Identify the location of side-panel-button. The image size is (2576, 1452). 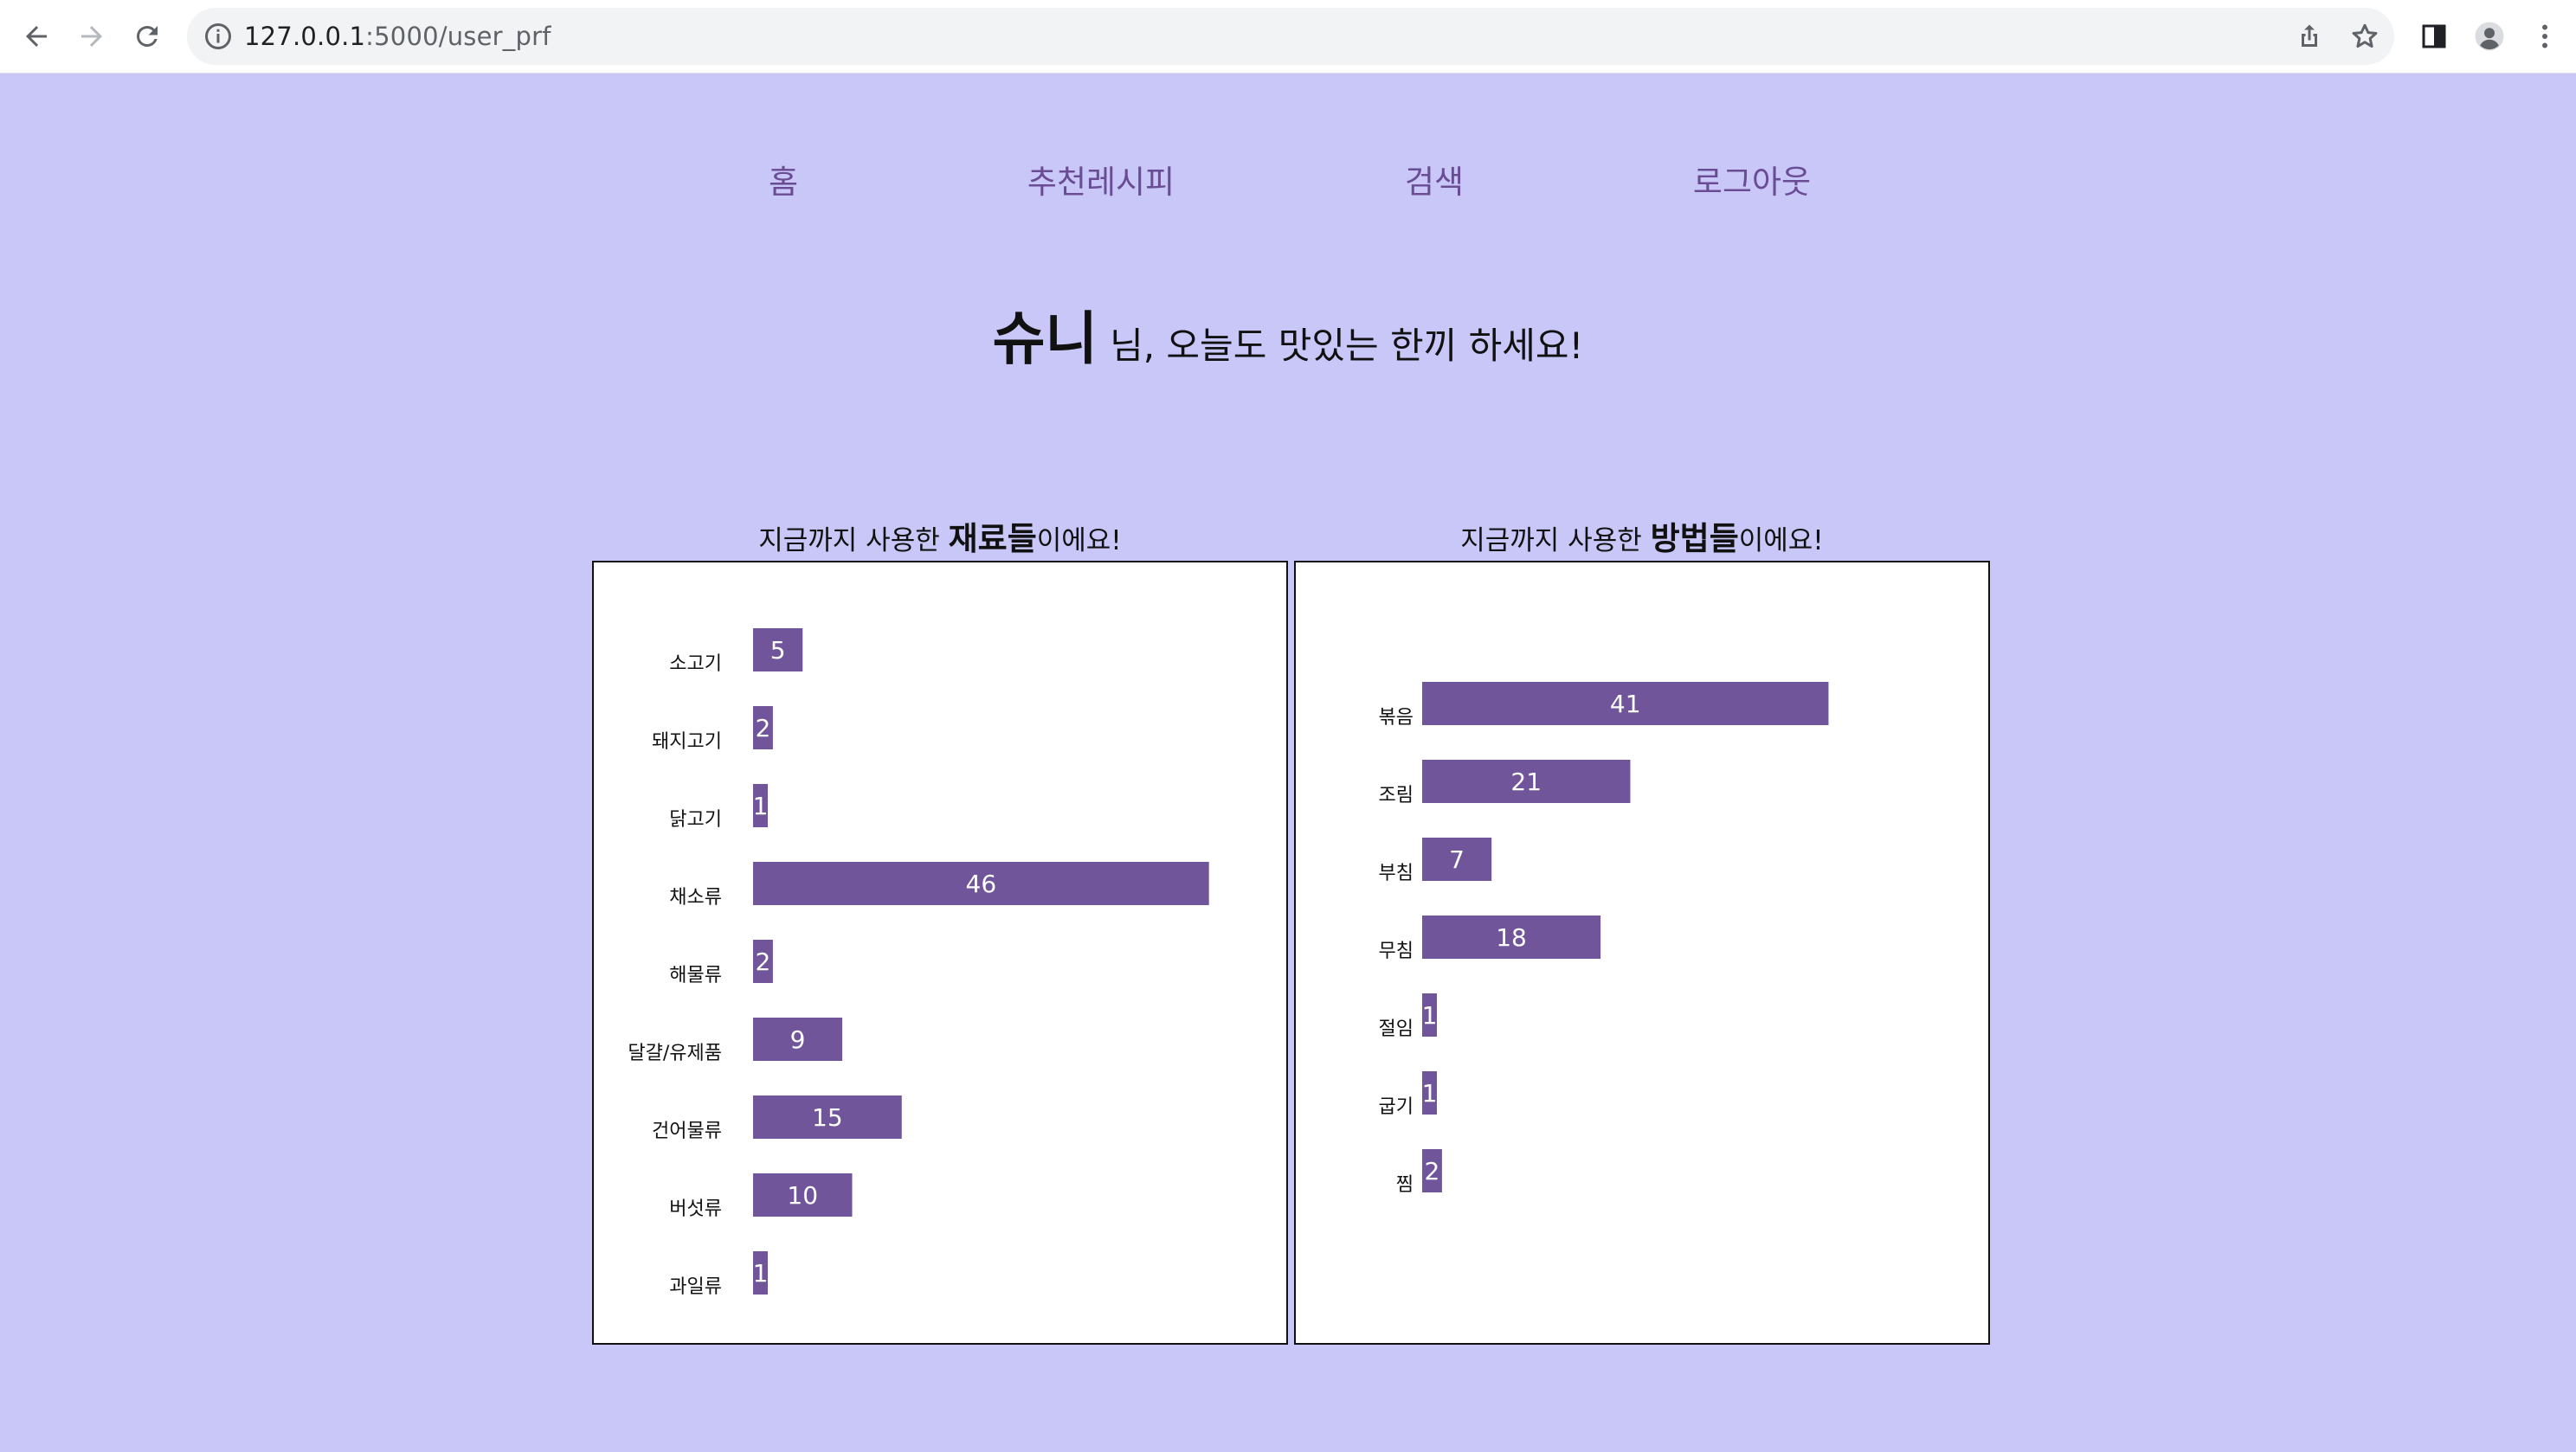
(2434, 36).